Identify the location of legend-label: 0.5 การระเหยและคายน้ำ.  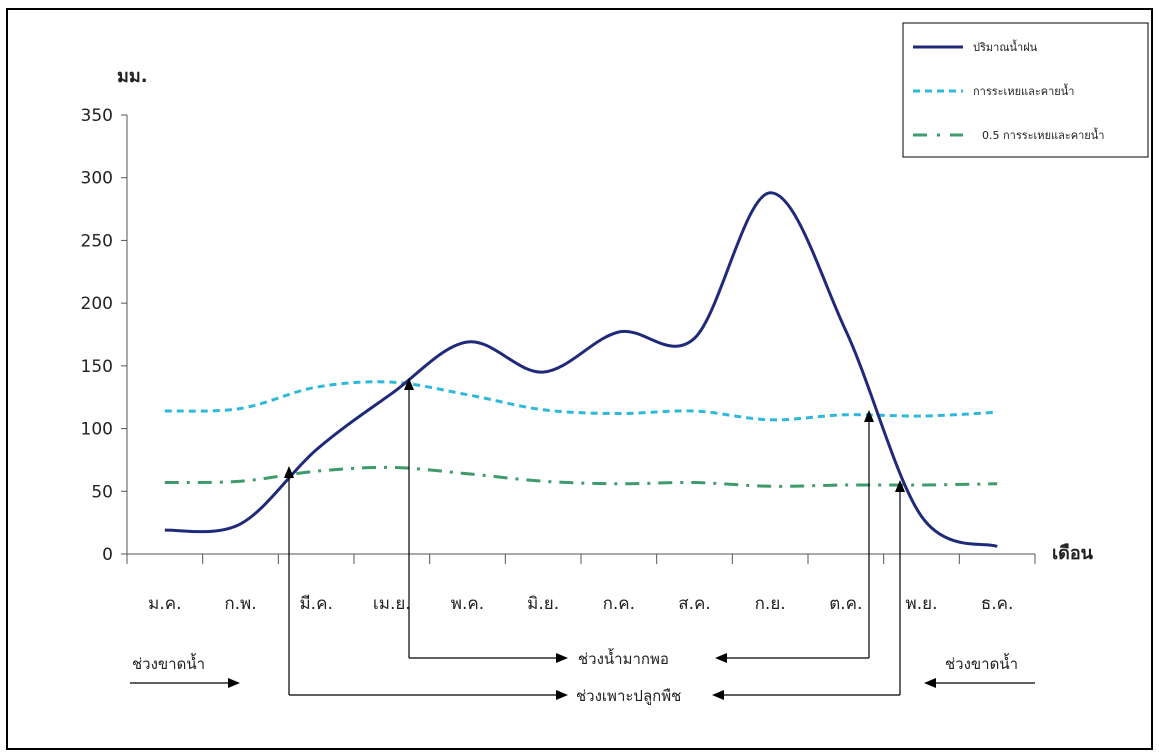
(1043, 134).